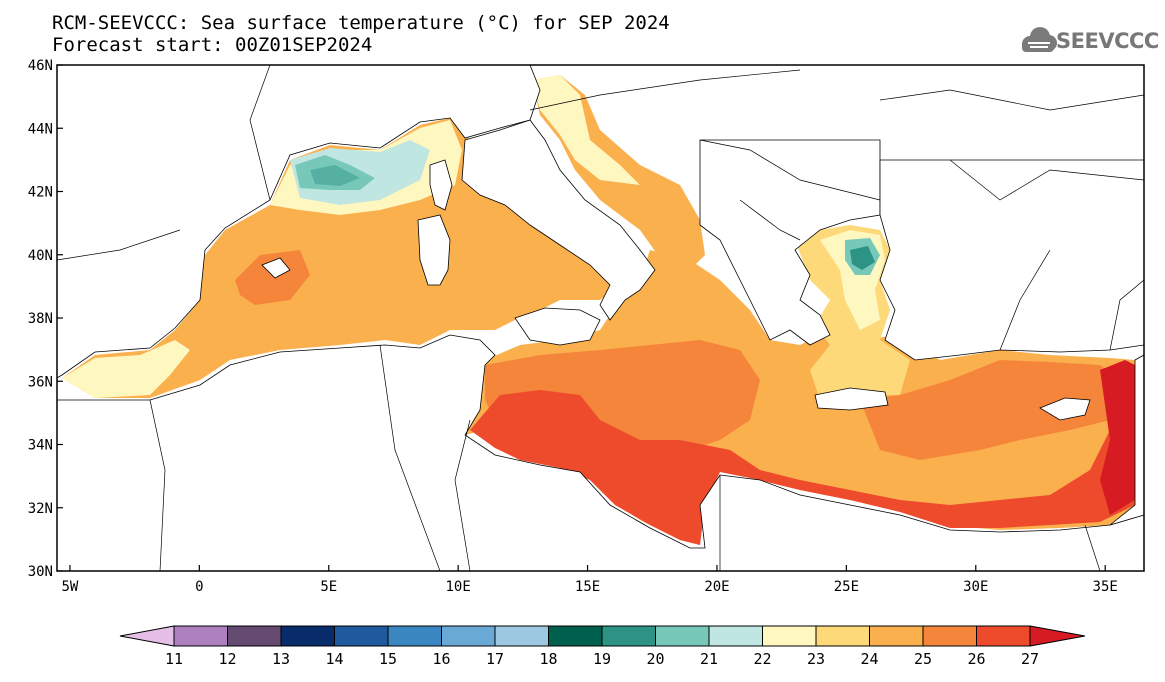 The width and height of the screenshot is (1165, 682). What do you see at coordinates (334, 659) in the screenshot?
I see `colorbar-label: 14` at bounding box center [334, 659].